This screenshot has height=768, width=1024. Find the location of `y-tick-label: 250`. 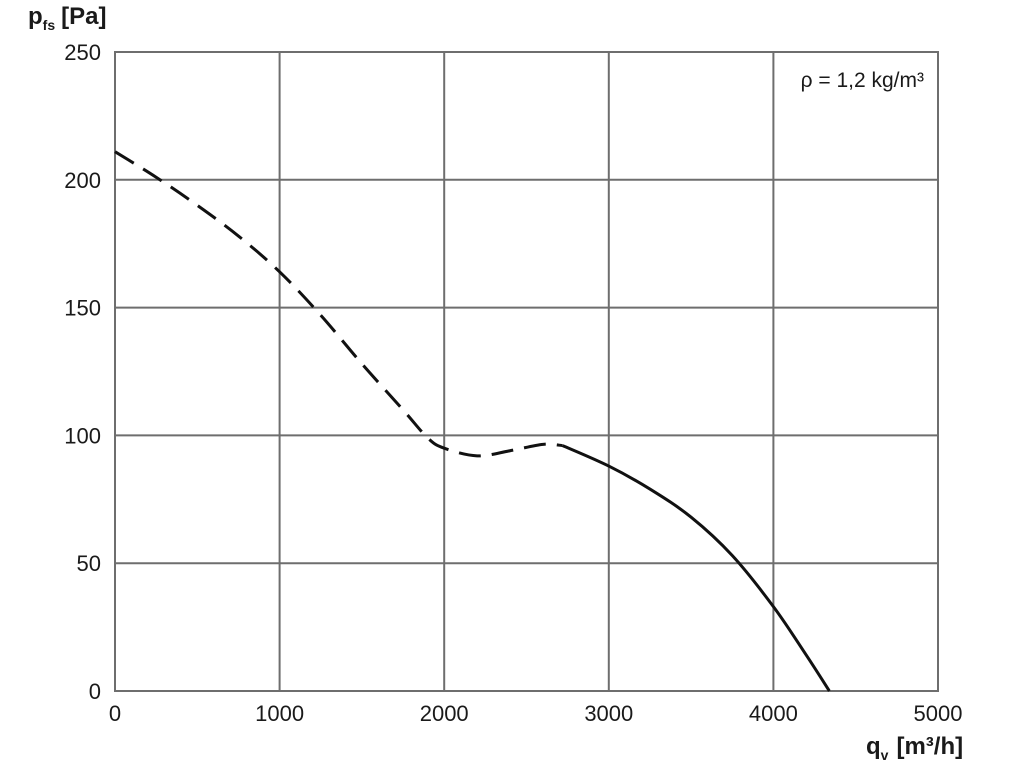

y-tick-label: 250 is located at coordinates (82, 52).